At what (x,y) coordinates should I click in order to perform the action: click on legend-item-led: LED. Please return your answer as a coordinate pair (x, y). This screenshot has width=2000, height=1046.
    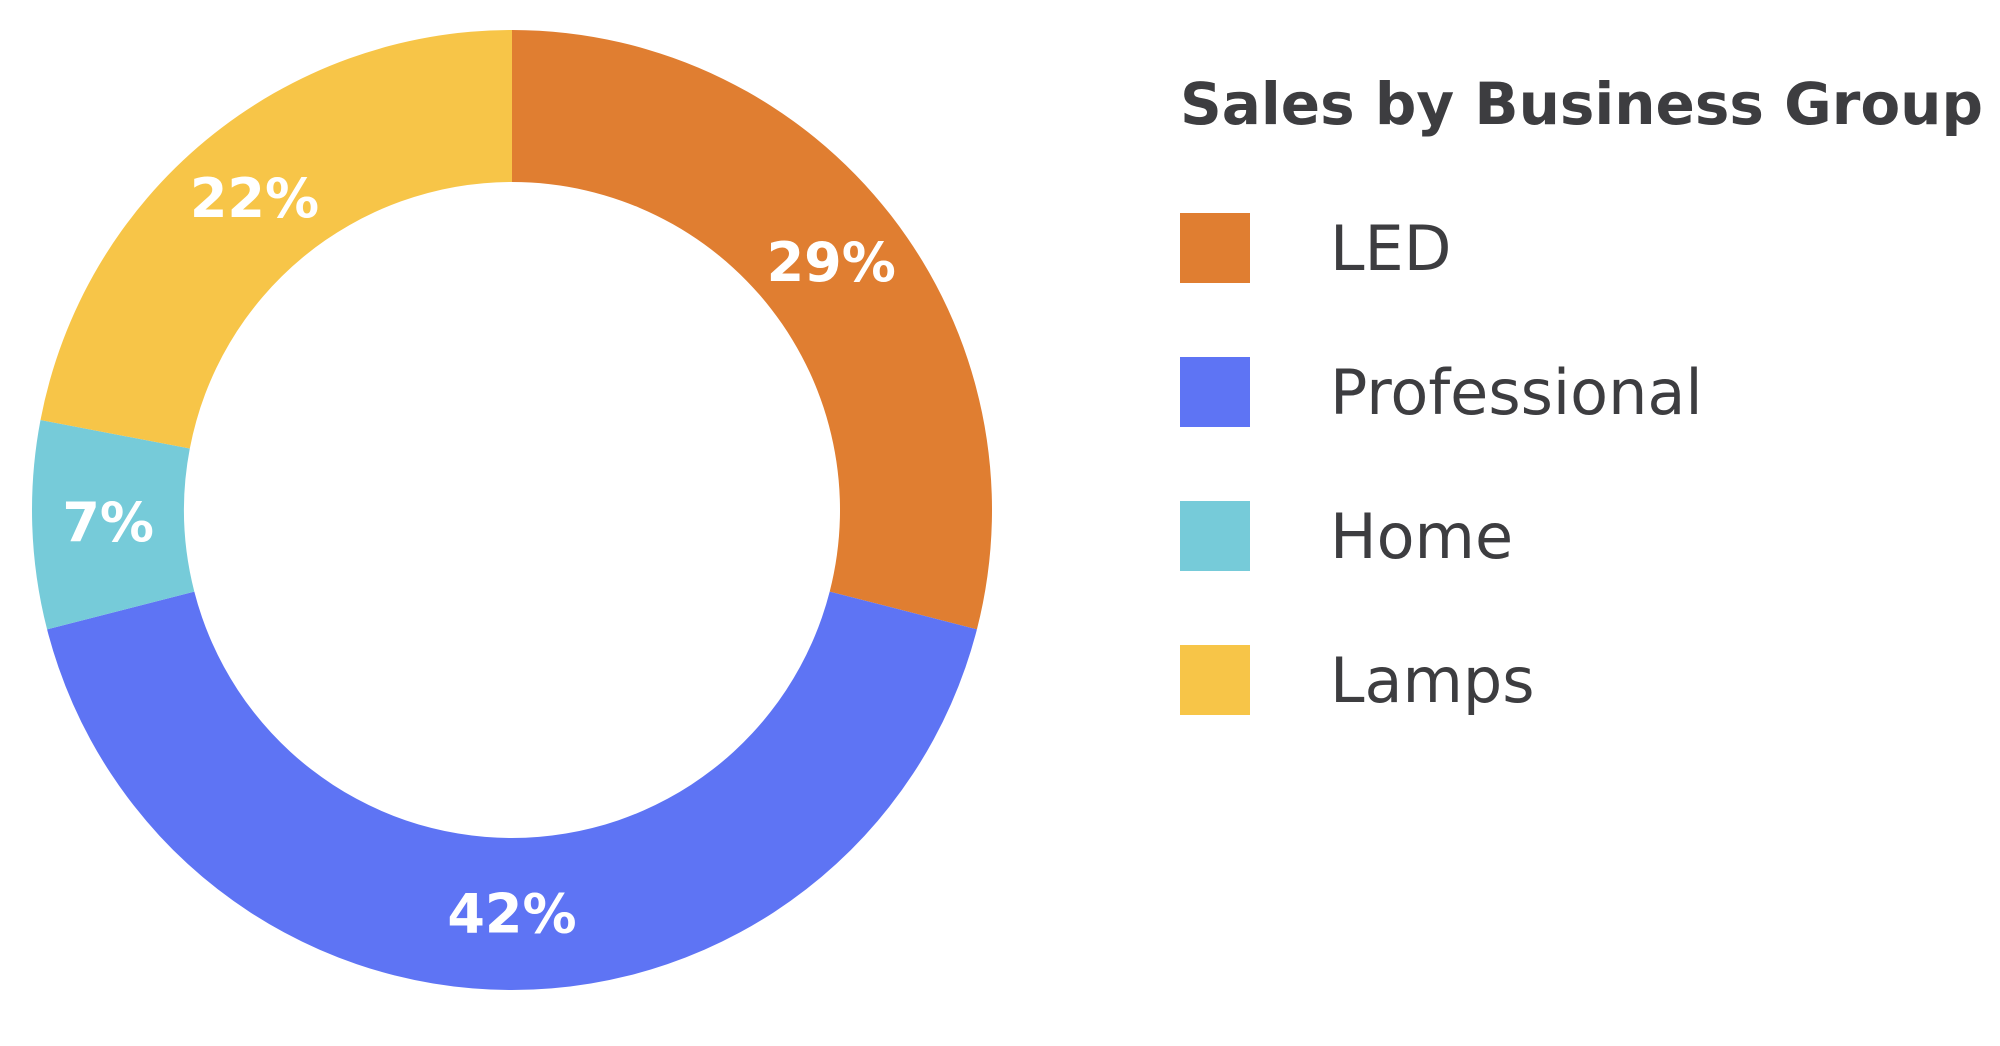
    Looking at the image, I should click on (1580, 248).